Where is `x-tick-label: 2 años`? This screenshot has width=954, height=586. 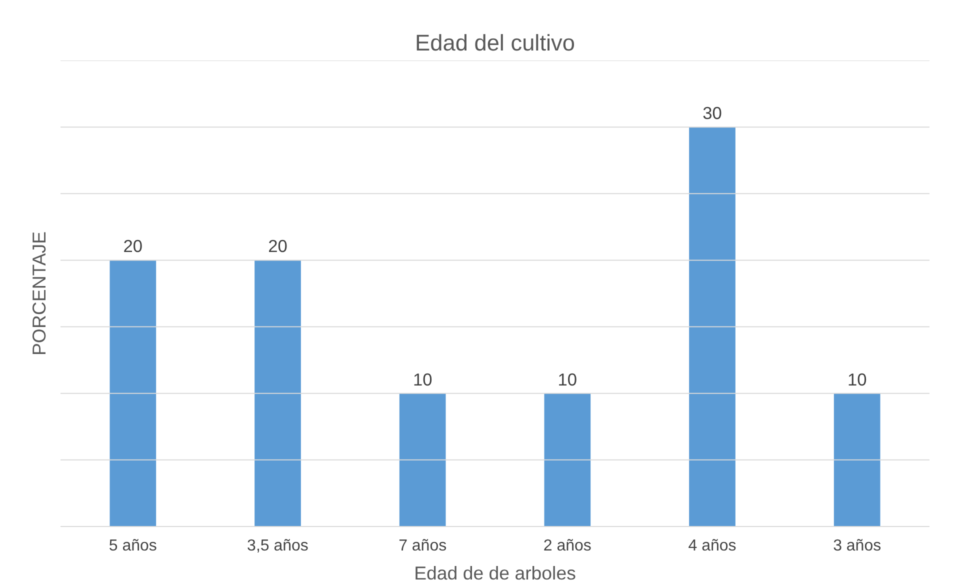 x-tick-label: 2 años is located at coordinates (567, 546).